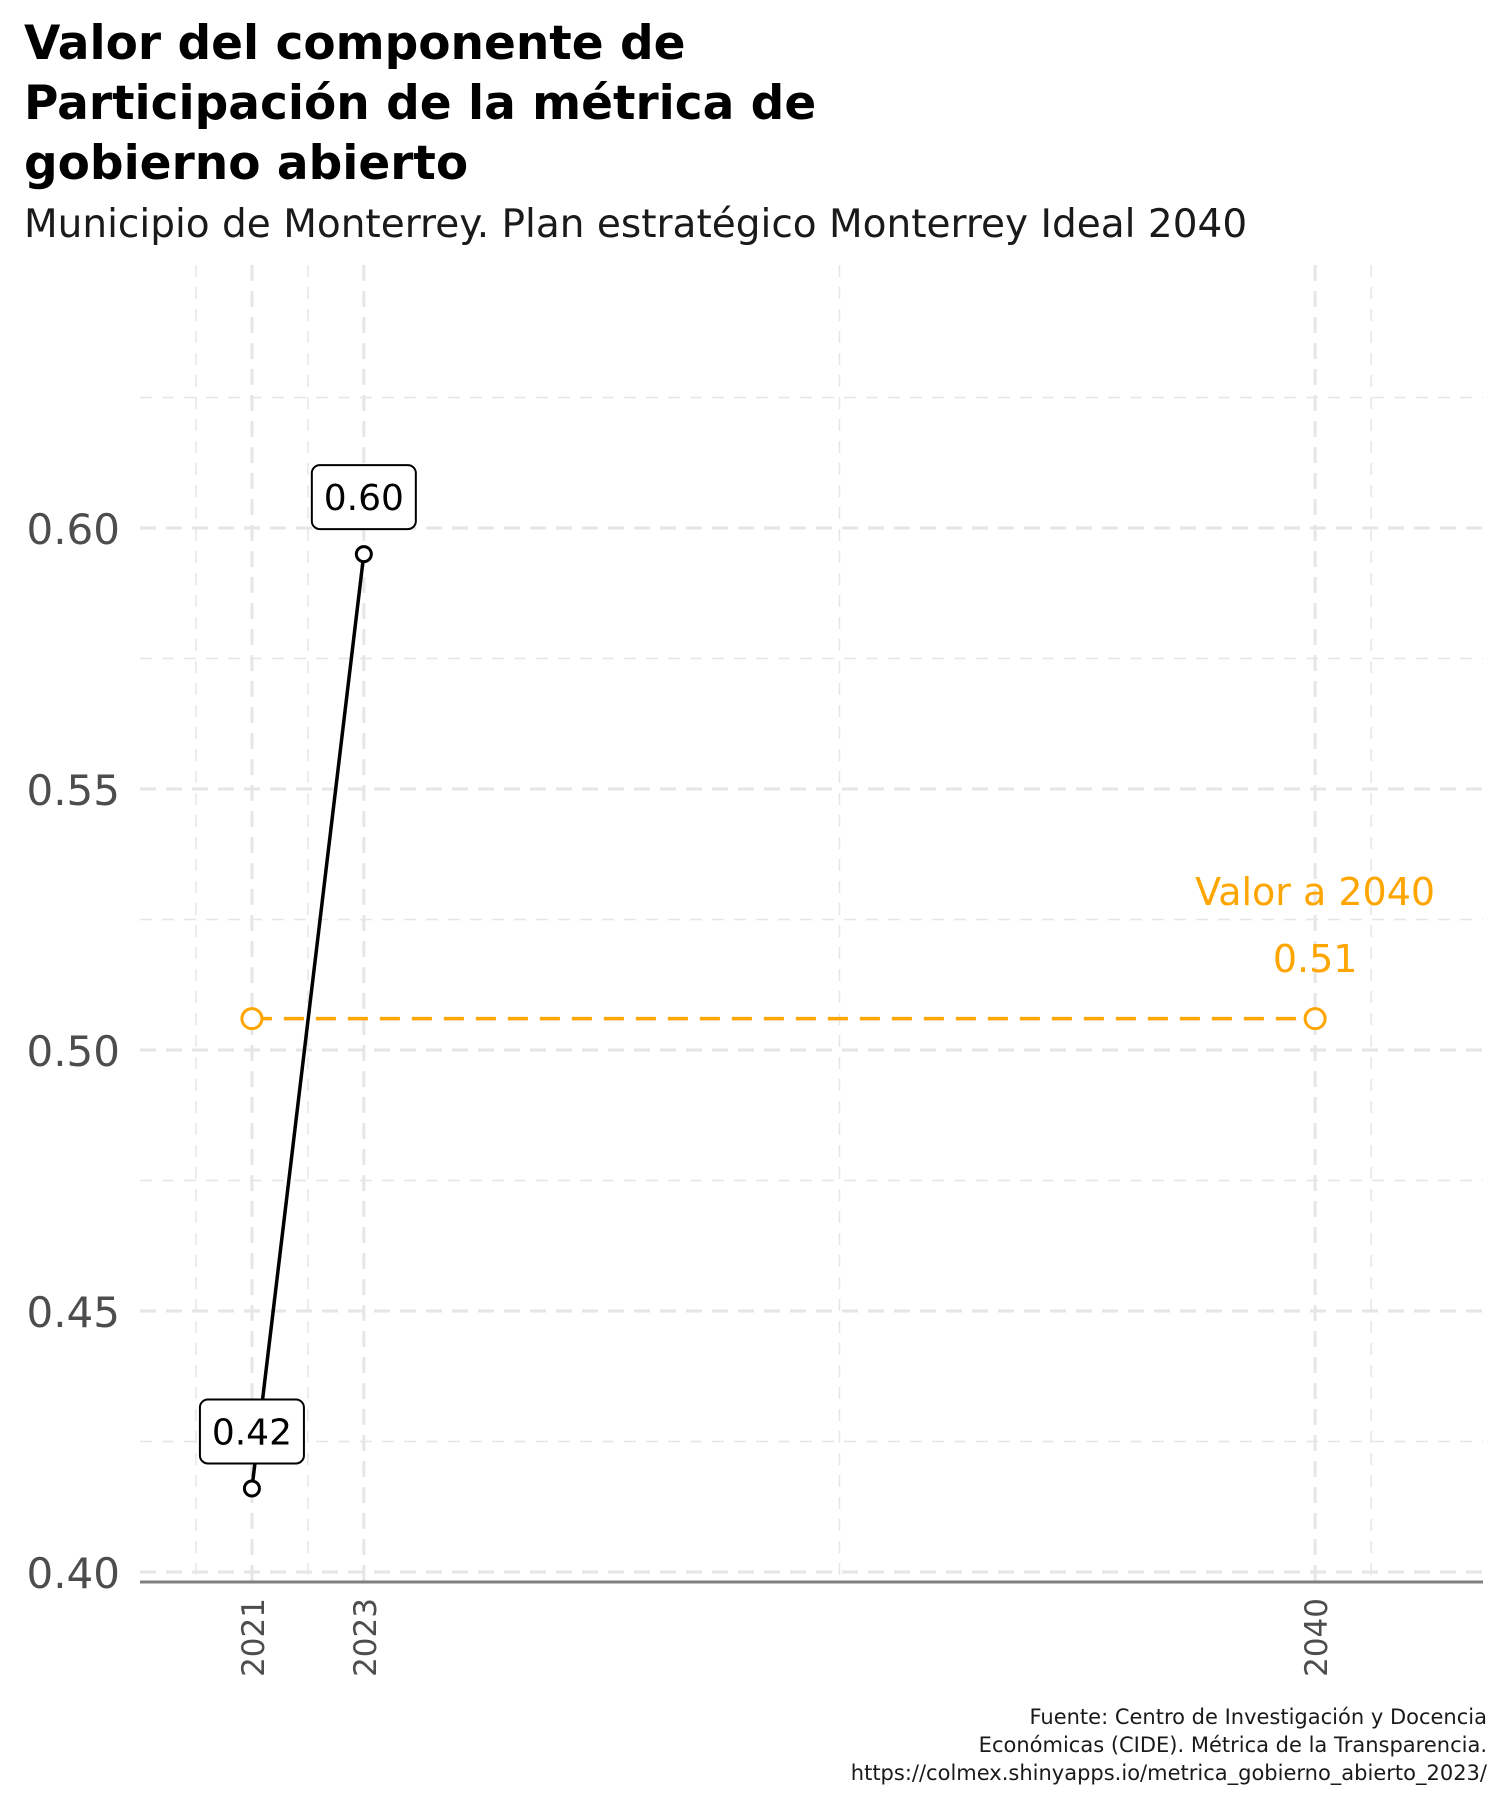 The width and height of the screenshot is (1500, 1800). Describe the element at coordinates (1315, 892) in the screenshot. I see `target-annotation-label: Valor a 2040` at that location.